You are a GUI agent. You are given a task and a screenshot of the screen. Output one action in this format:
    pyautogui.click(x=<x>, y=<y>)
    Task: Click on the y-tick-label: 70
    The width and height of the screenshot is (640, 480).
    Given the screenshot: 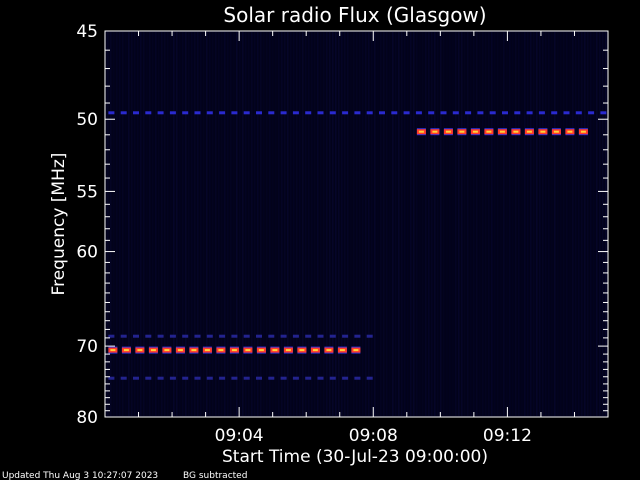 What is the action you would take?
    pyautogui.click(x=87, y=347)
    